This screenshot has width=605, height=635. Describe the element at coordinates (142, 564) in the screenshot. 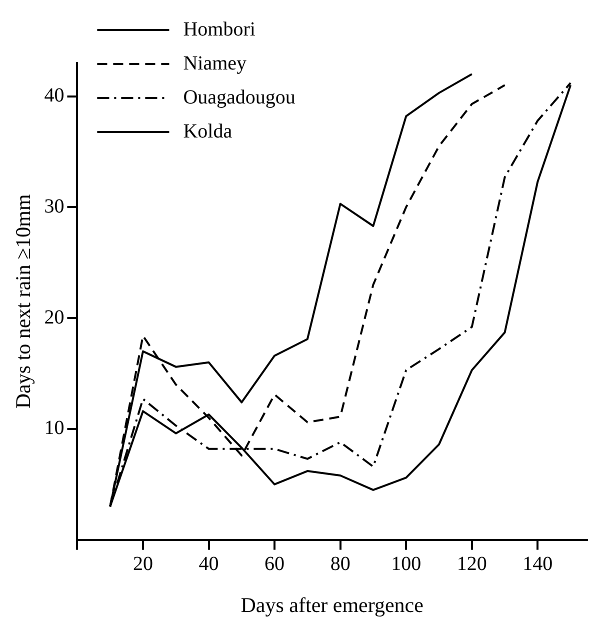

I see `x-tick-label: 20` at that location.